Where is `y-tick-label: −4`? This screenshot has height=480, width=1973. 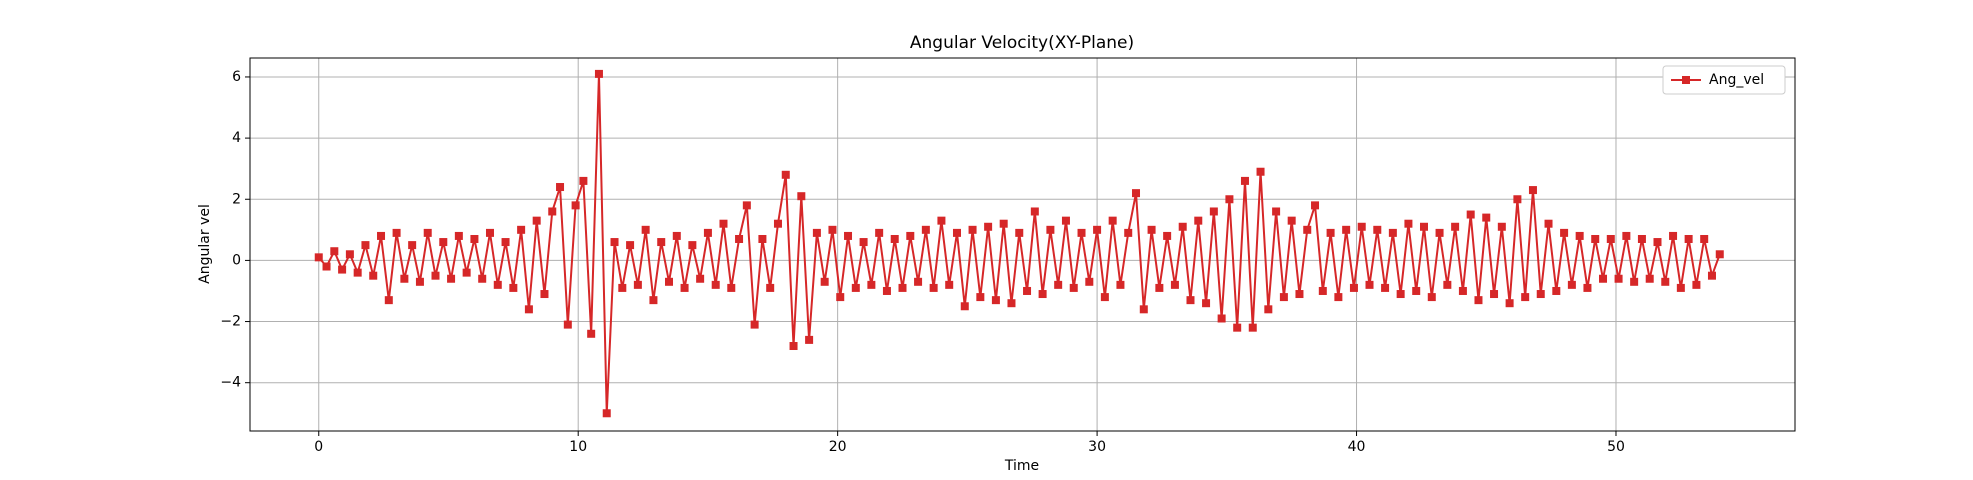
y-tick-label: −4 is located at coordinates (230, 383).